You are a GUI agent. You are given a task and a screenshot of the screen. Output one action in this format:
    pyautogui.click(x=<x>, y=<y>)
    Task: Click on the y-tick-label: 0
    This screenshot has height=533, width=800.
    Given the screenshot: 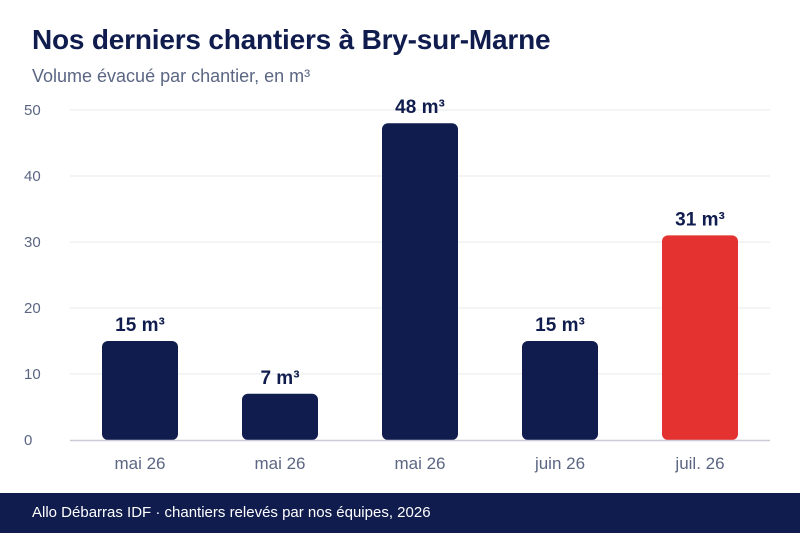 What is the action you would take?
    pyautogui.click(x=28, y=440)
    